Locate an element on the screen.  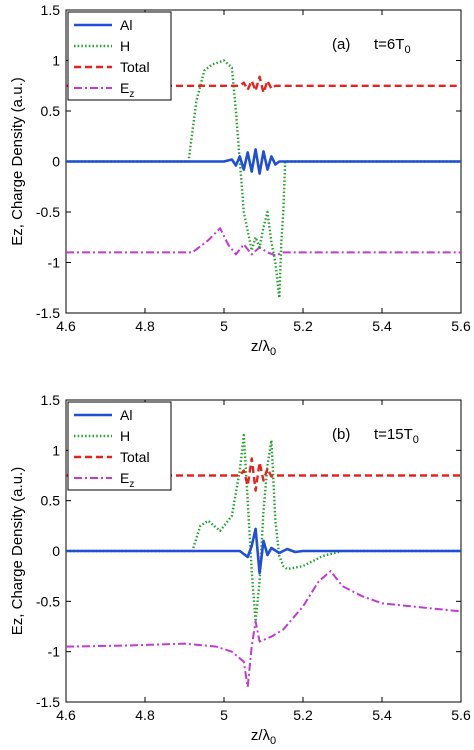
time-annotation: t=6T0 is located at coordinates (392, 46).